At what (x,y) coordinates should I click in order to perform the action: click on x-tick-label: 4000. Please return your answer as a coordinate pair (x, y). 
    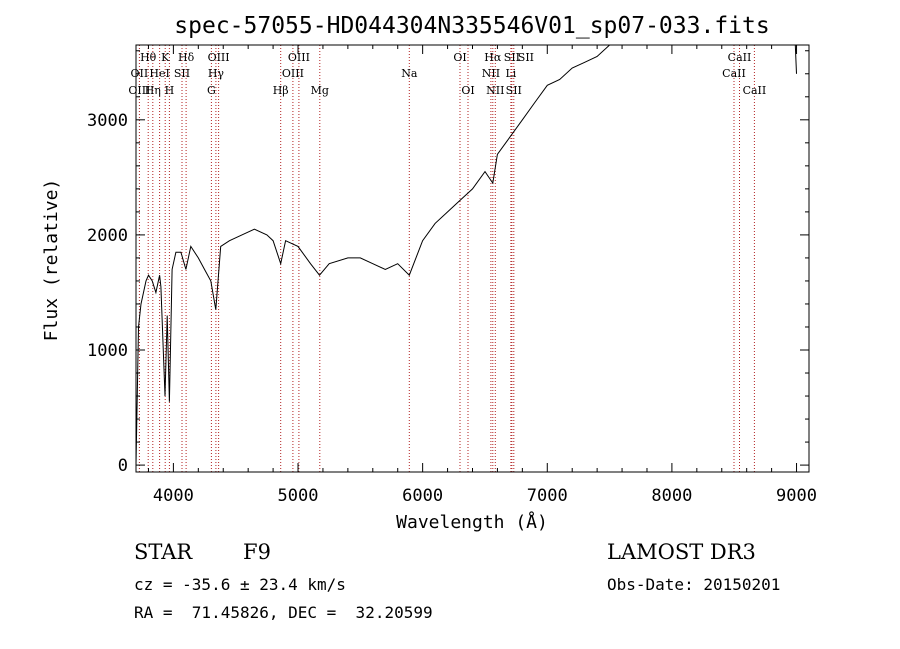
    Looking at the image, I should click on (173, 496).